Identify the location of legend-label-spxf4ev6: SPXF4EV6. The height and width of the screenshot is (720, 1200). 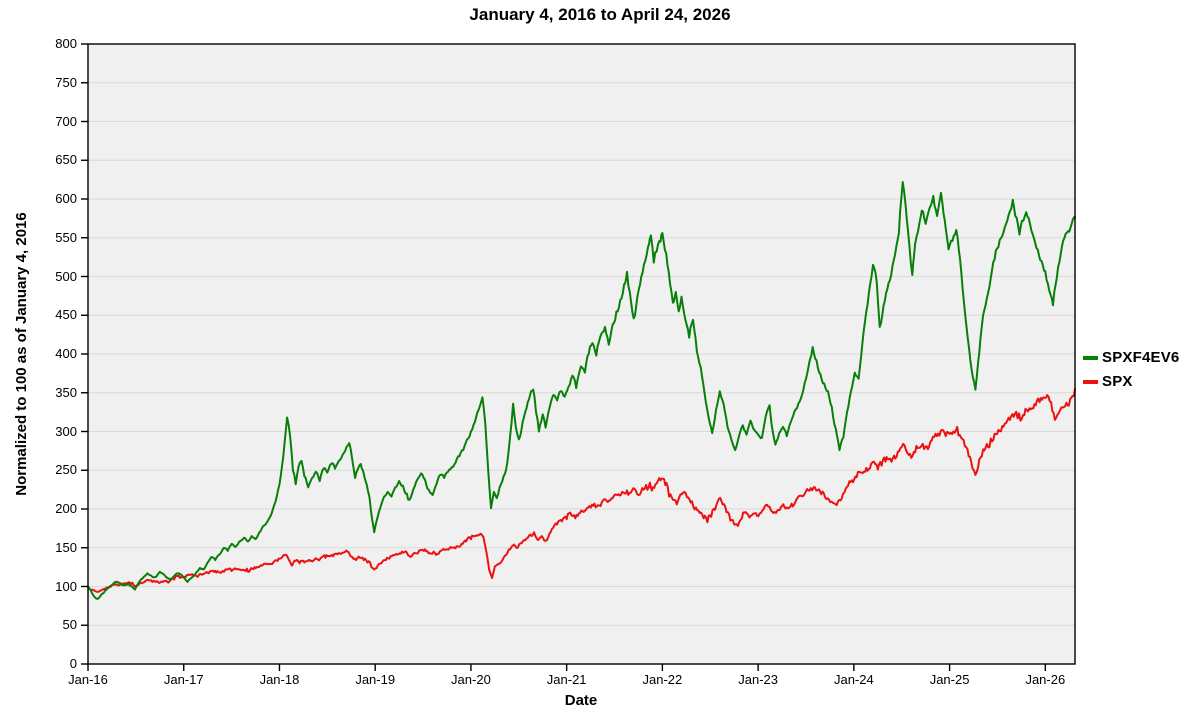
(1141, 357).